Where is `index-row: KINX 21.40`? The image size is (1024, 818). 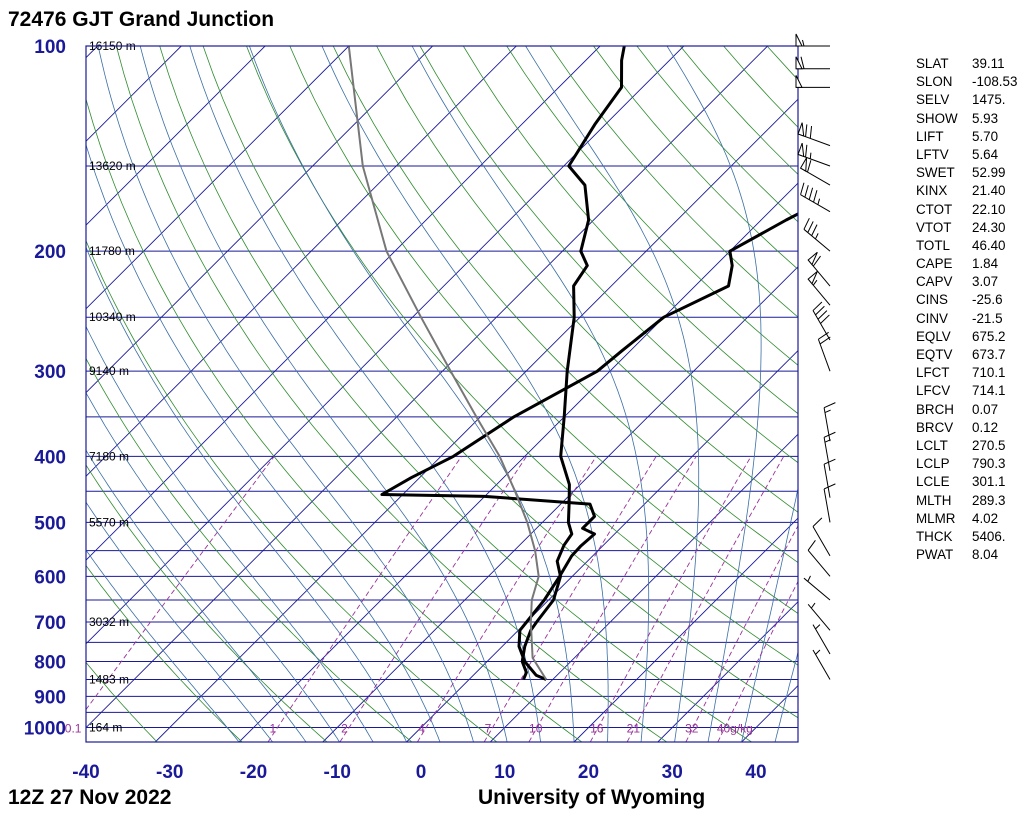 index-row: KINX 21.40 is located at coordinates (966, 192).